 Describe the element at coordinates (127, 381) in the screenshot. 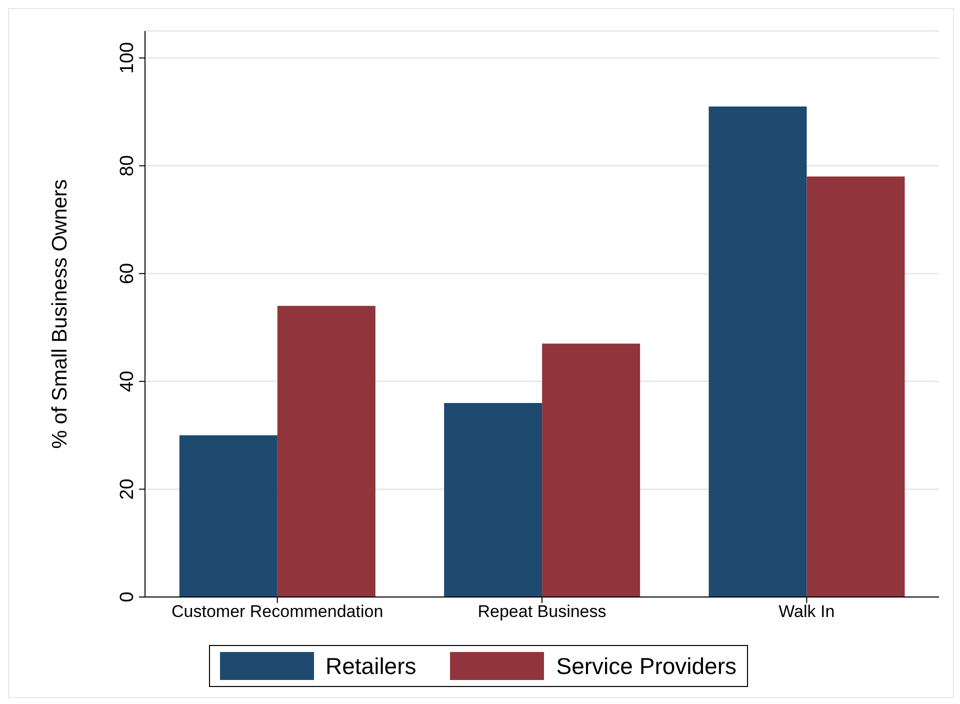

I see `y-tick-label: 40` at that location.